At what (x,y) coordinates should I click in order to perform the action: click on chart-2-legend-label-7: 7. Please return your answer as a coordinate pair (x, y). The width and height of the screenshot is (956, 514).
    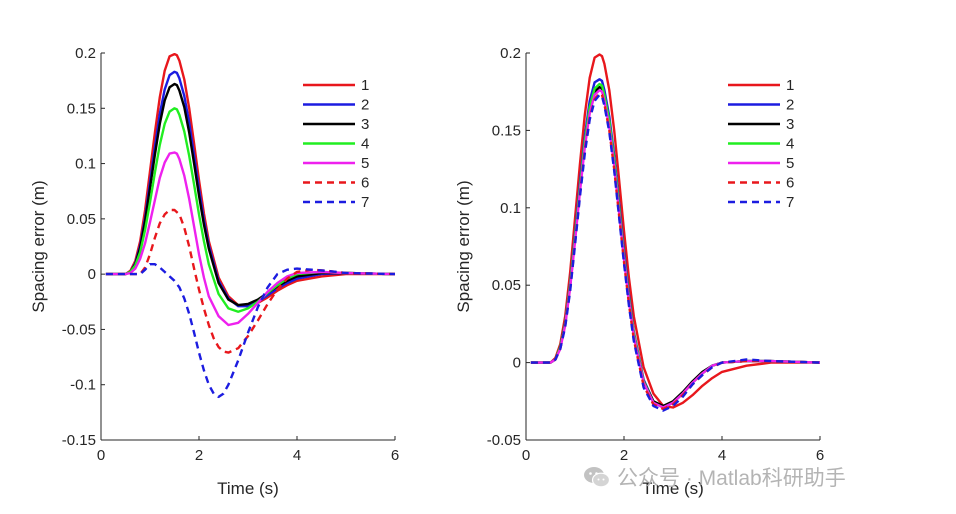
    Looking at the image, I should click on (790, 202).